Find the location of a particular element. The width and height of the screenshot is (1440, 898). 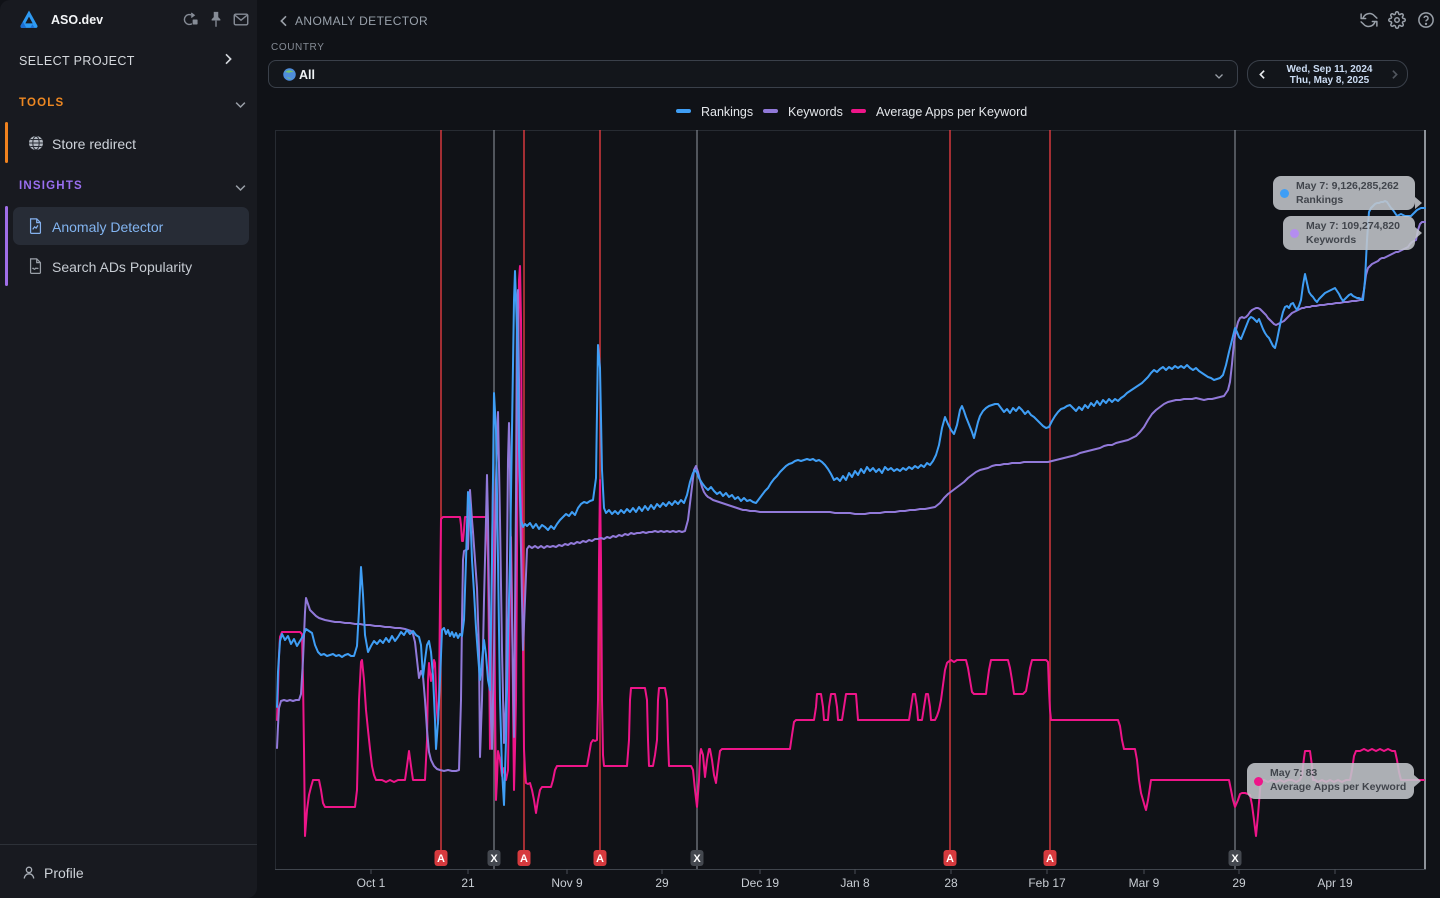

svg-text: Oct 1 is located at coordinates (371, 883).